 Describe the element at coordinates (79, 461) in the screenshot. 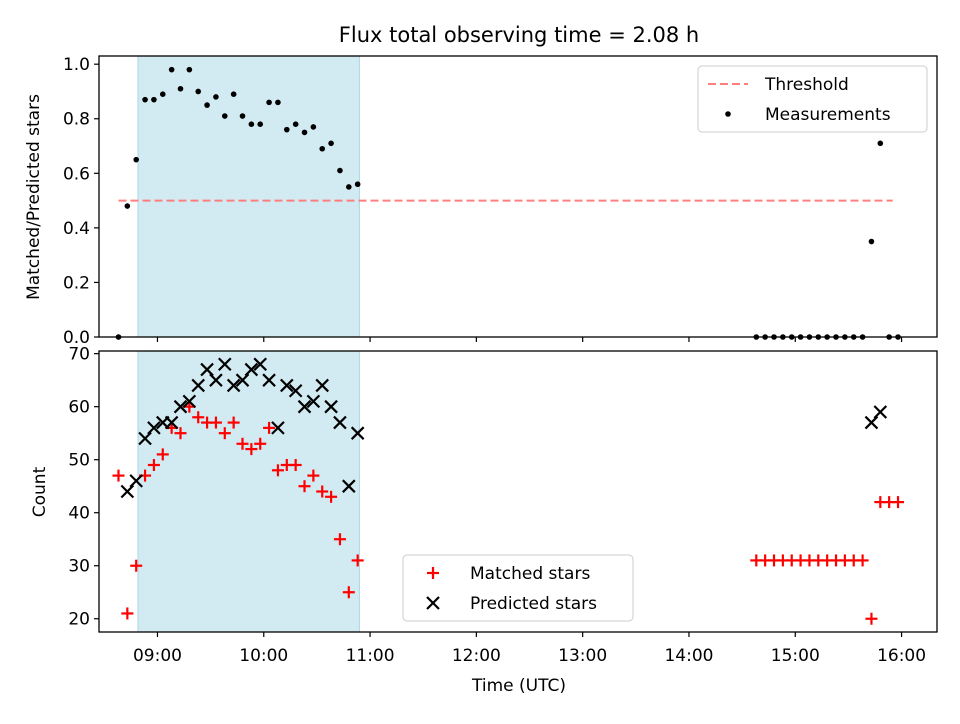

I see `bottom-ytick-label-3: 50` at that location.